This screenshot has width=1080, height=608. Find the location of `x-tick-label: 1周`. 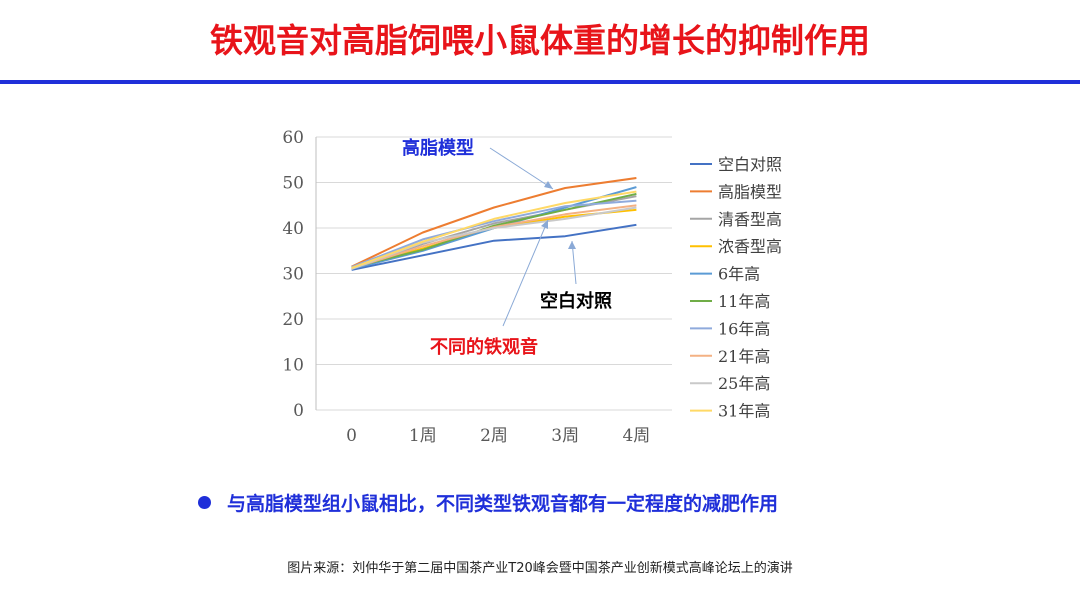

x-tick-label: 1周 is located at coordinates (423, 436).